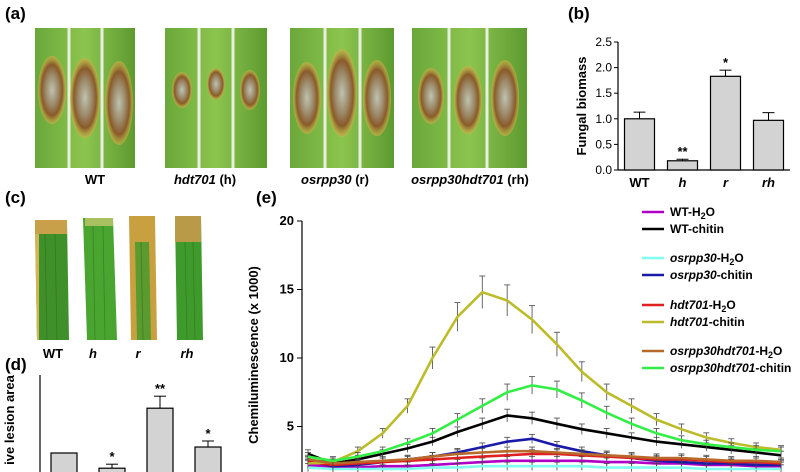 This screenshot has width=800, height=472. I want to click on x-tick-label: rh, so click(768, 182).